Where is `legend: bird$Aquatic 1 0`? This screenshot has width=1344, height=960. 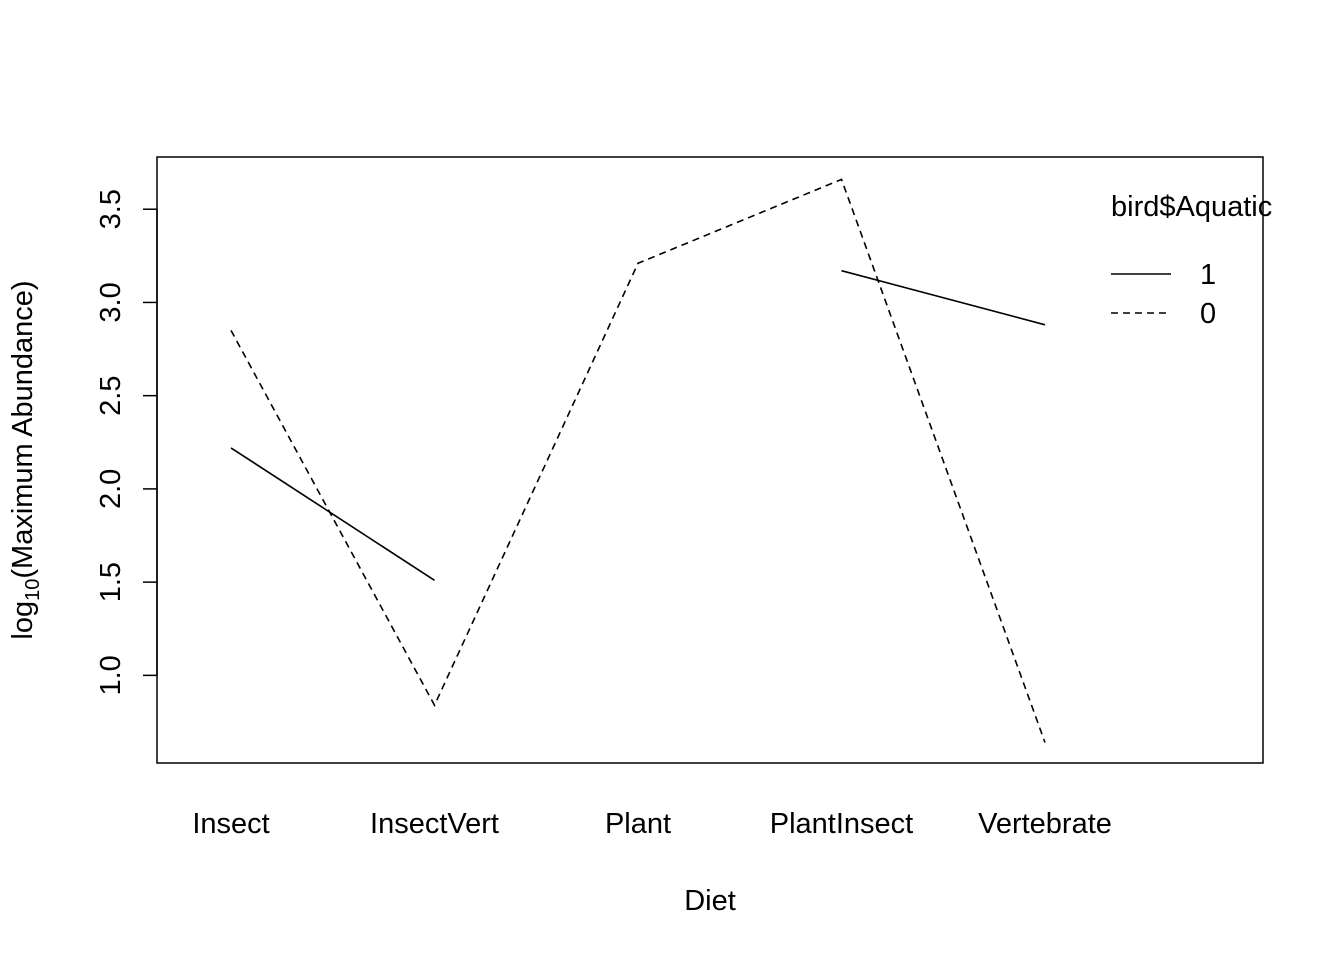 legend: bird$Aquatic 1 0 is located at coordinates (1191, 260).